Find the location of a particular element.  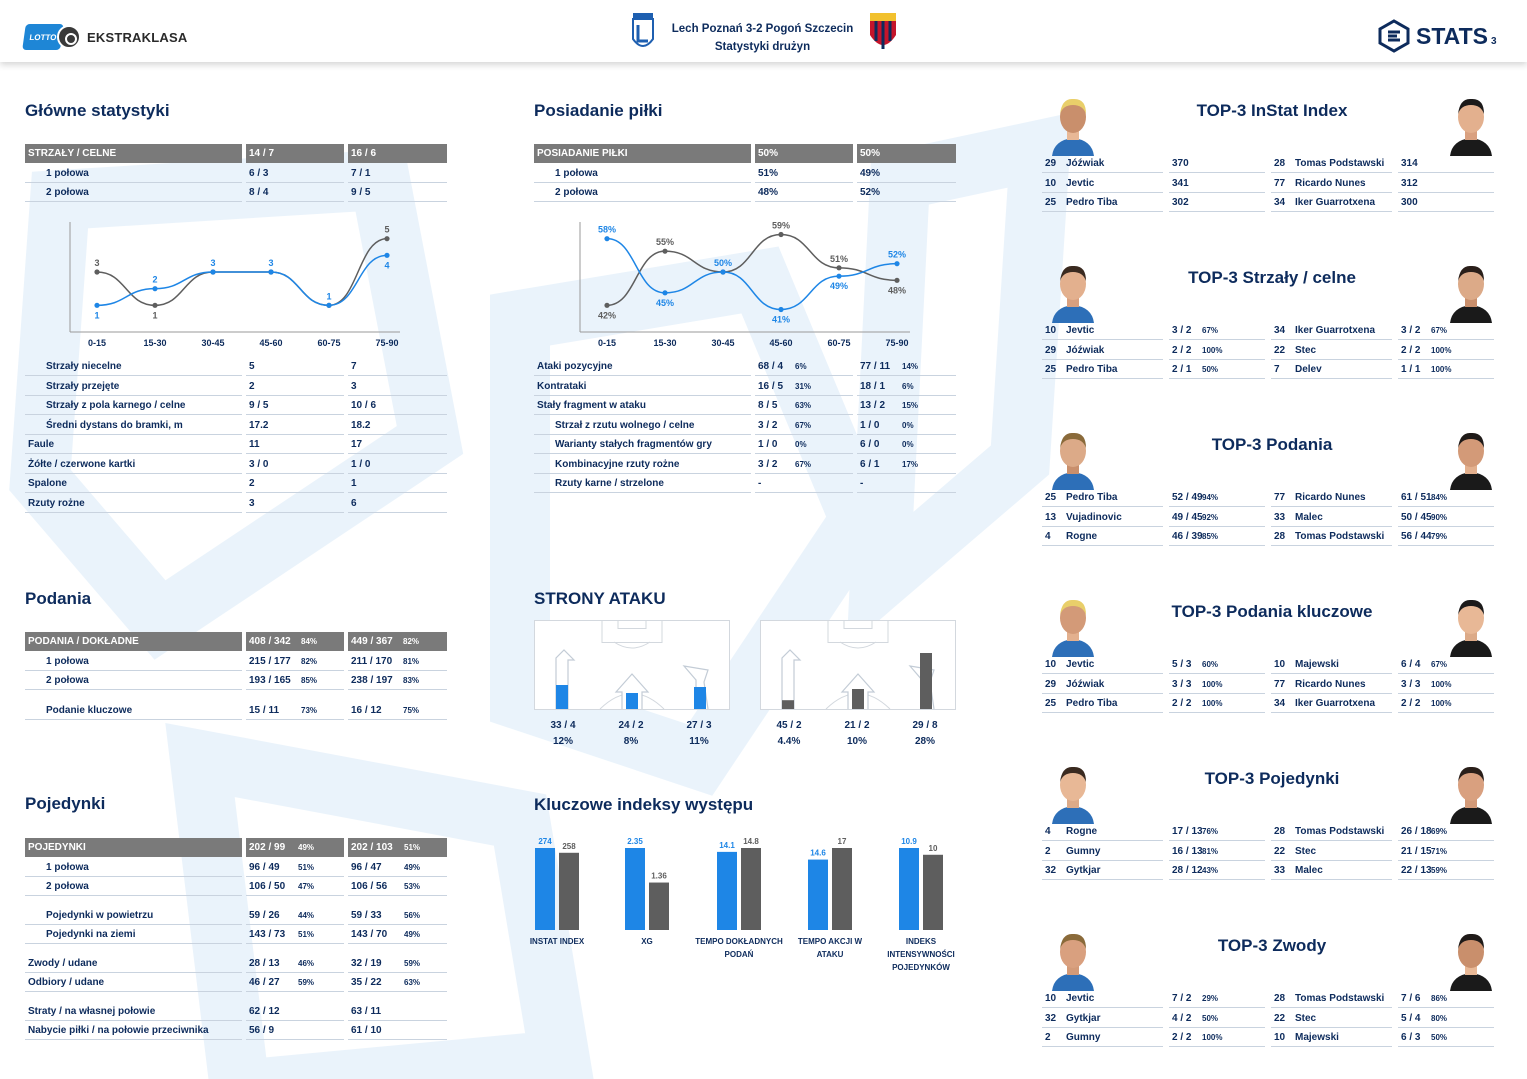

table-row: 2 połowa 193 / 165 85% 238 / 197 83% is located at coordinates (236, 681).